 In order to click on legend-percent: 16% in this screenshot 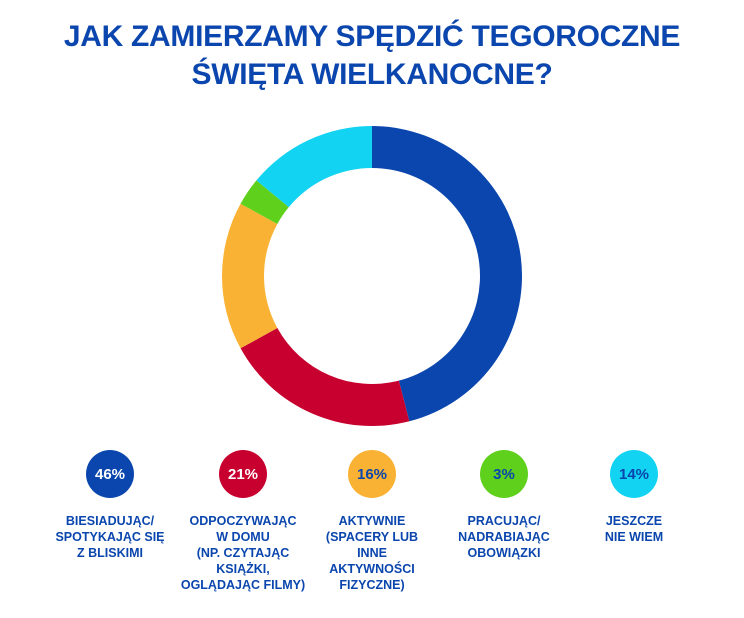, I will do `click(372, 474)`.